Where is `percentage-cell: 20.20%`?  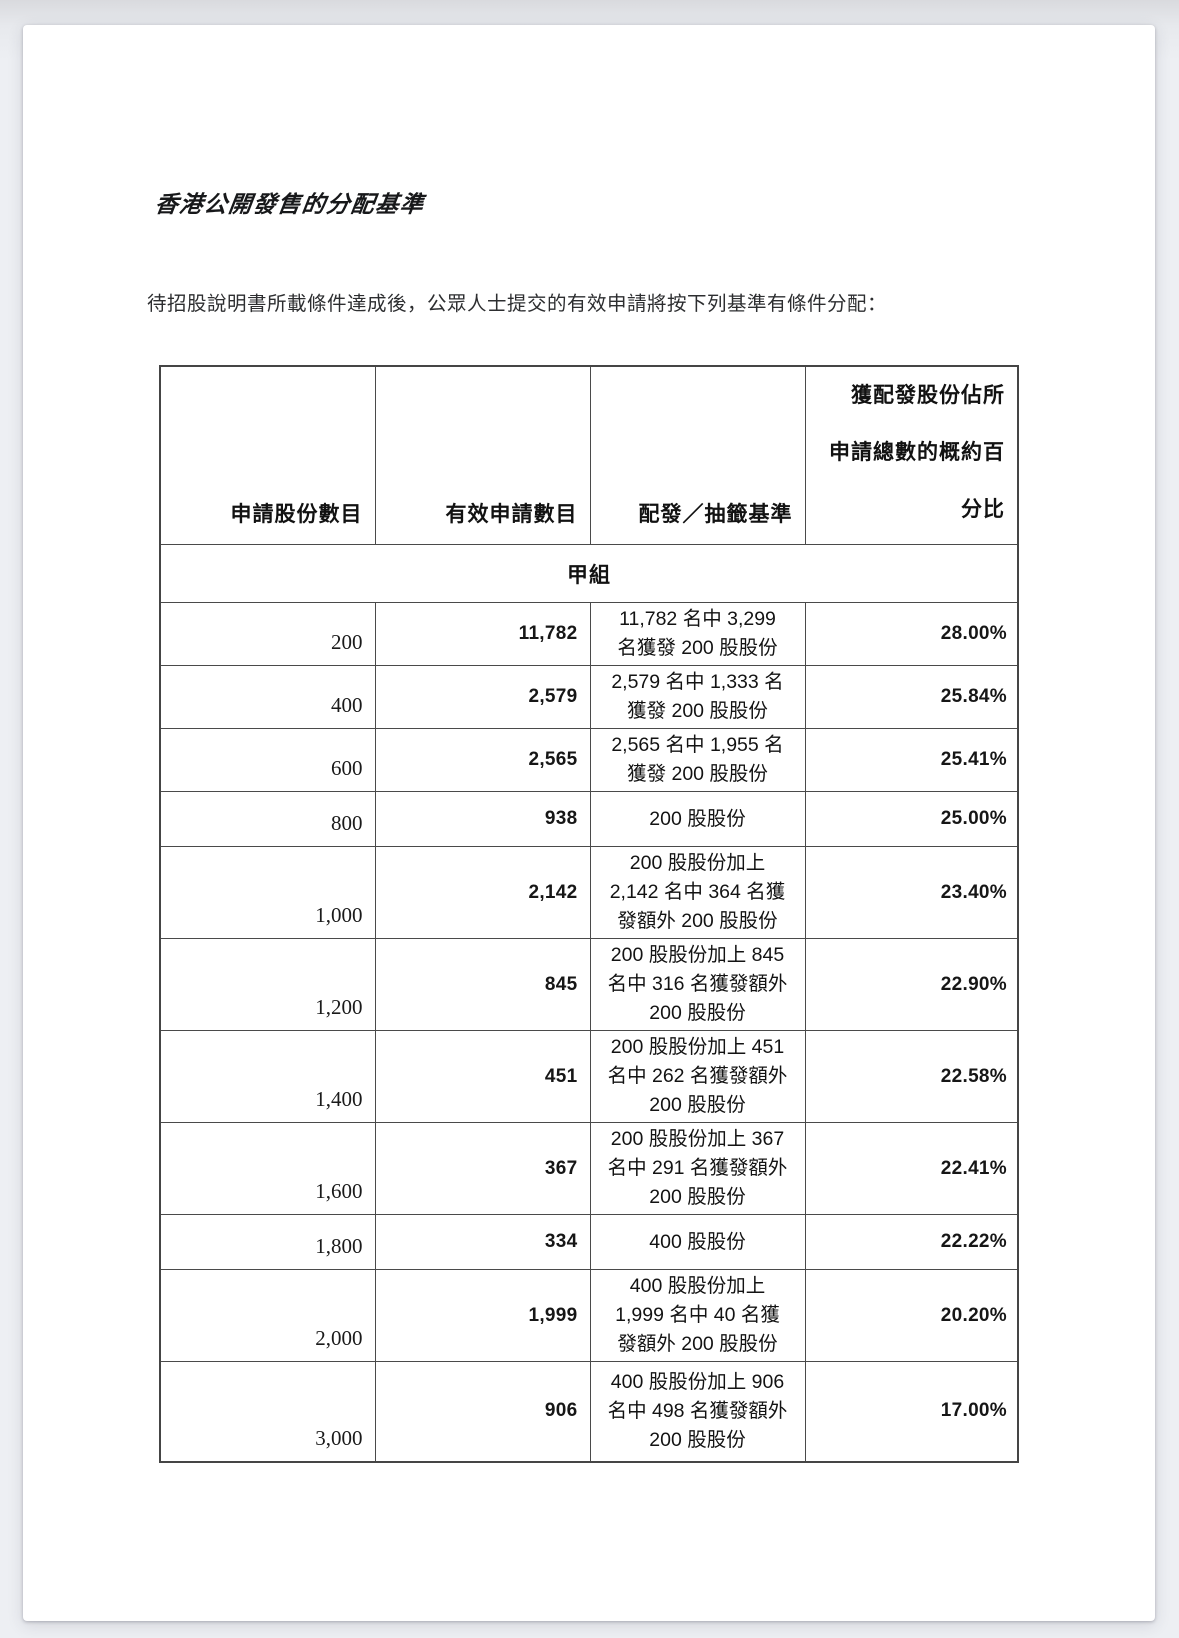 percentage-cell: 20.20% is located at coordinates (911, 1315).